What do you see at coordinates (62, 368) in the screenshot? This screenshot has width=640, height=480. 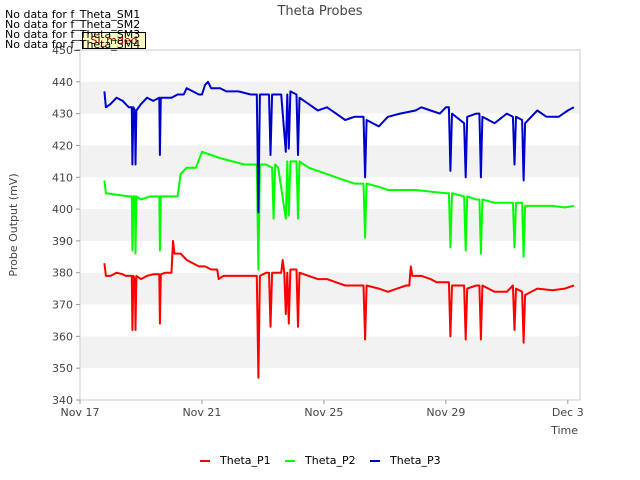 I see `y-tick-label: 350` at bounding box center [62, 368].